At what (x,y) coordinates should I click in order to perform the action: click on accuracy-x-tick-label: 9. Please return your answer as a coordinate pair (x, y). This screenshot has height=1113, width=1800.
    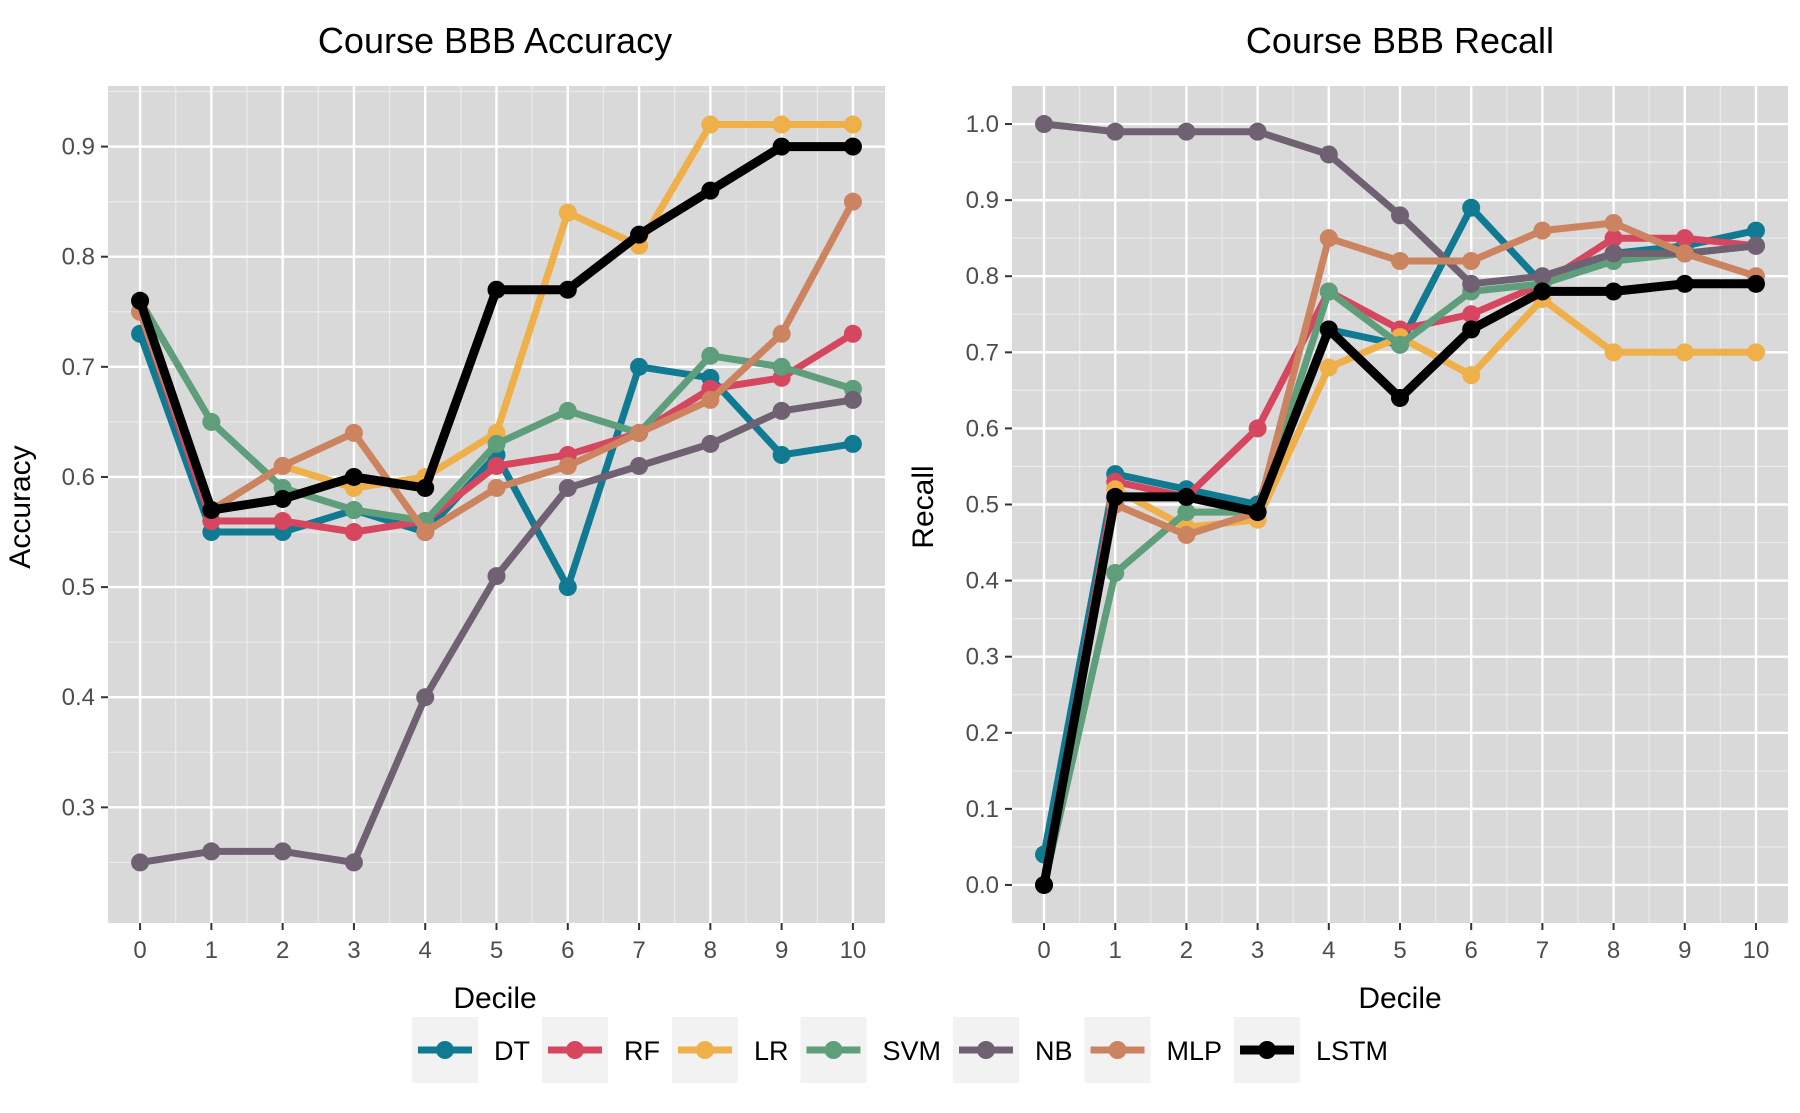
    Looking at the image, I should click on (781, 950).